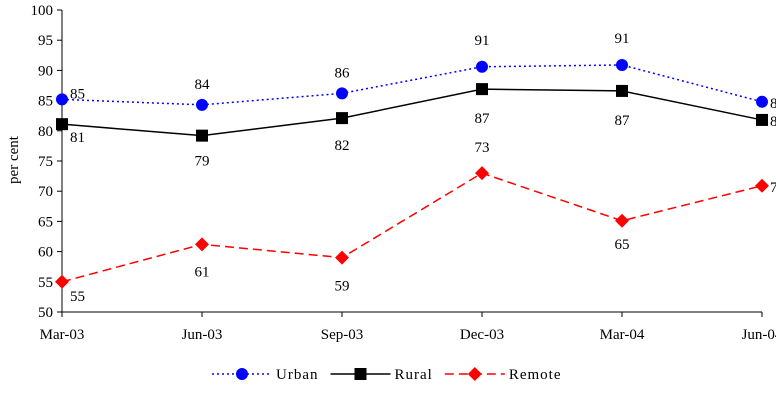  Describe the element at coordinates (202, 335) in the screenshot. I see `x-tick-label: Jun-03` at that location.